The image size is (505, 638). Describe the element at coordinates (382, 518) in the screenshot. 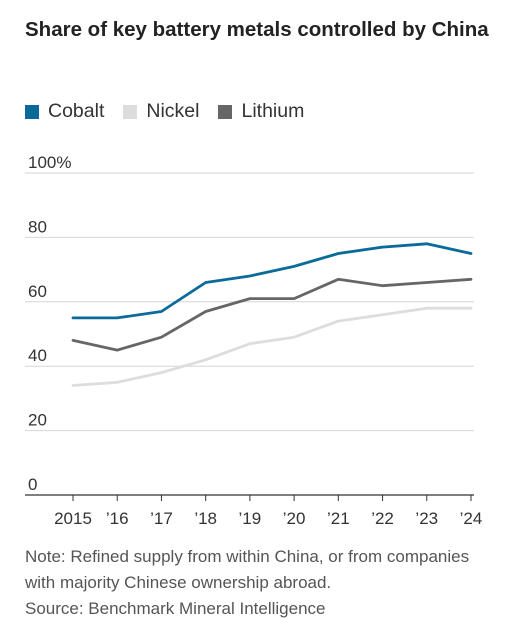

I see `x-tick-label: ’22` at that location.